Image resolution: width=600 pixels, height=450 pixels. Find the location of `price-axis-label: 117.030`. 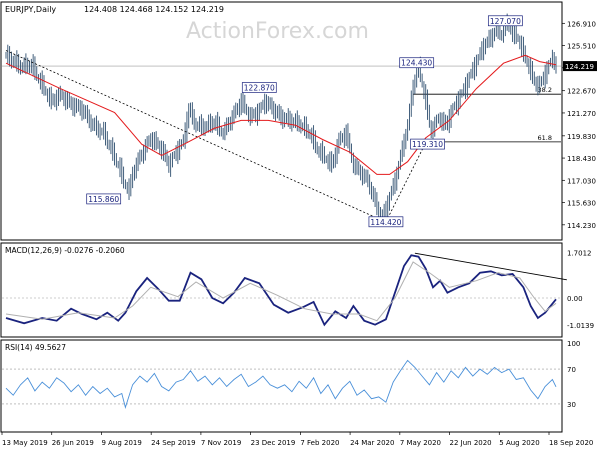

price-axis-label: 117.030 is located at coordinates (581, 181).